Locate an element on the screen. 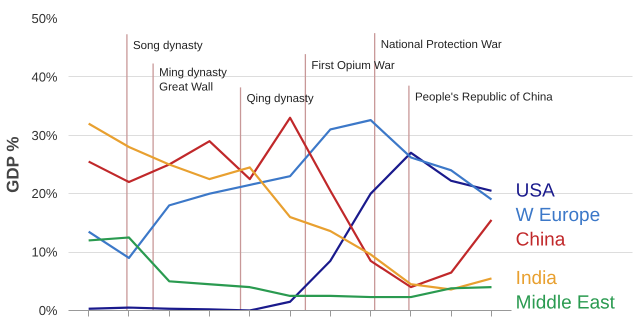  y-tick-label: 30% is located at coordinates (44, 135).